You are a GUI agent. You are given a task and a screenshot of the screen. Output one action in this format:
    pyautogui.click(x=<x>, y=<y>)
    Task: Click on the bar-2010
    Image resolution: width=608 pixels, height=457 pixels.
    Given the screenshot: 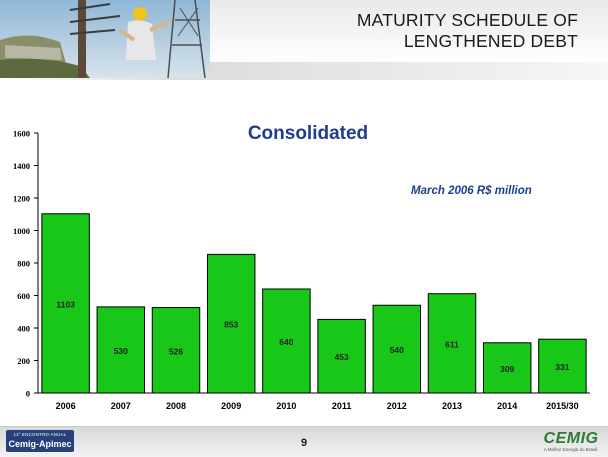 What is the action you would take?
    pyautogui.click(x=286, y=341)
    